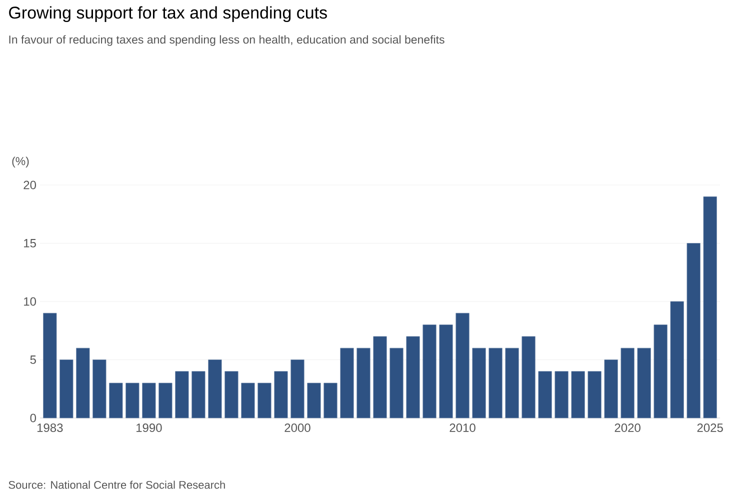  What do you see at coordinates (297, 428) in the screenshot?
I see `x-tick-label: 2000` at bounding box center [297, 428].